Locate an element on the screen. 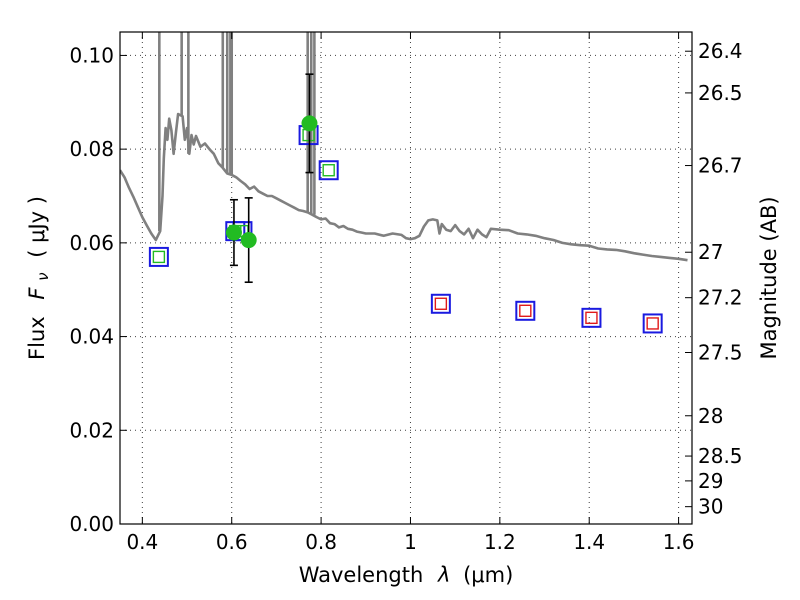 The width and height of the screenshot is (800, 600). y-axis-title: Flux F ν ( μJy ) is located at coordinates (39, 278).